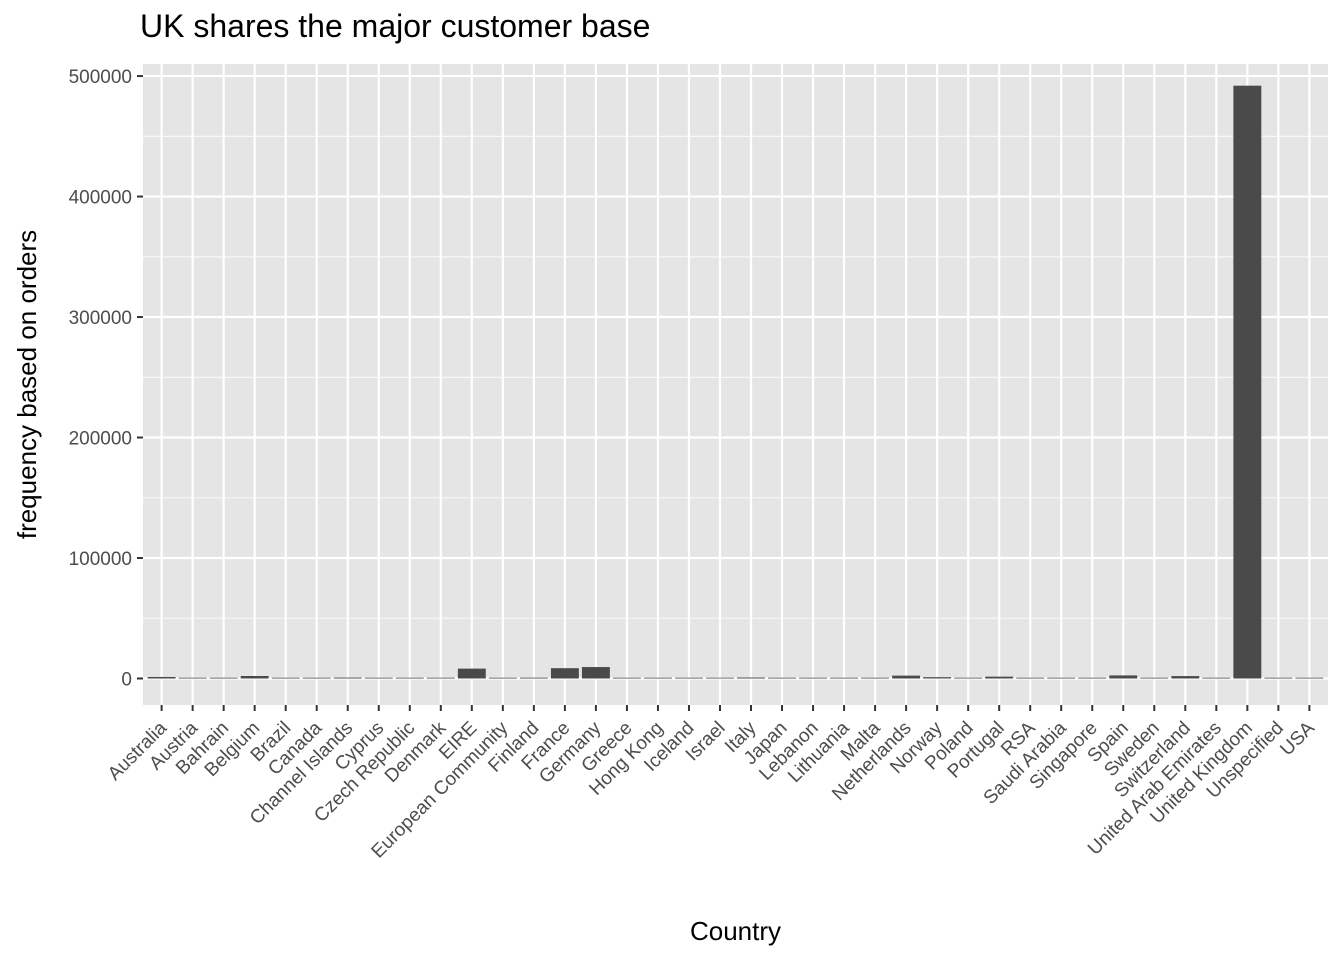 This screenshot has height=960, width=1344. What do you see at coordinates (657, 678) in the screenshot?
I see `bar-hong-kong` at bounding box center [657, 678].